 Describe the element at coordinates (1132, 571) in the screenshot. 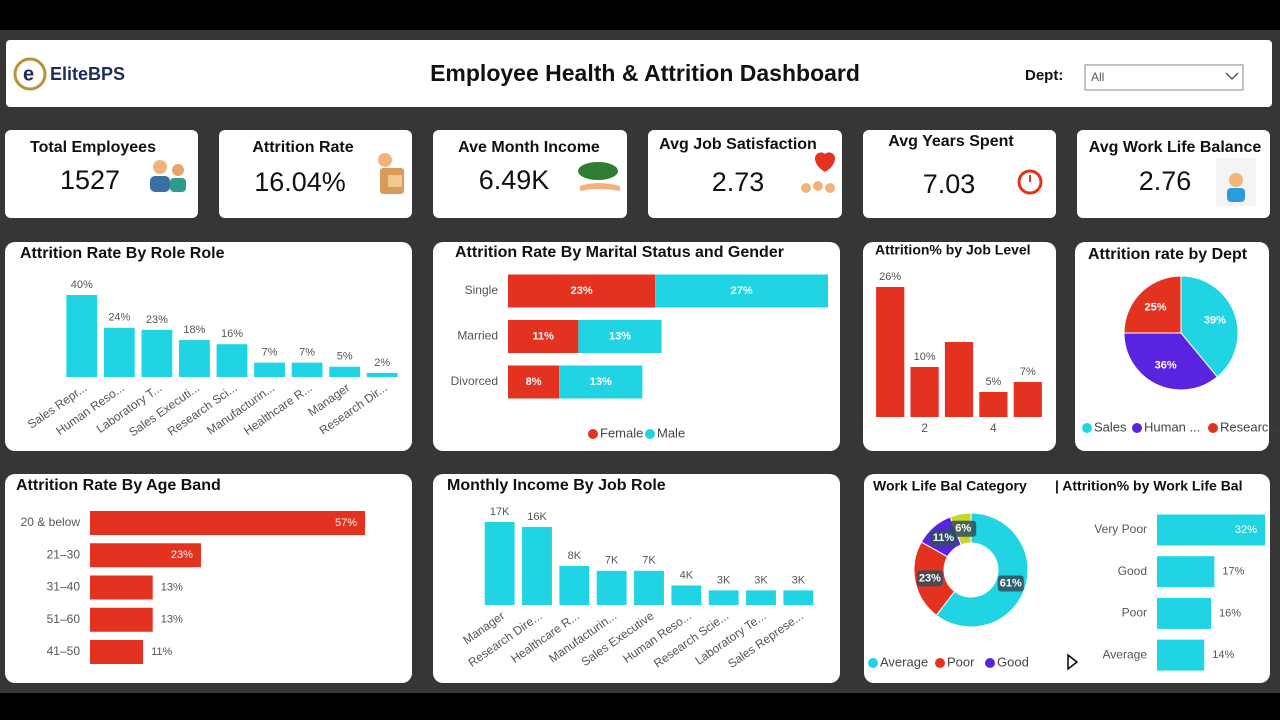

I see `y-tick-label: Good` at that location.